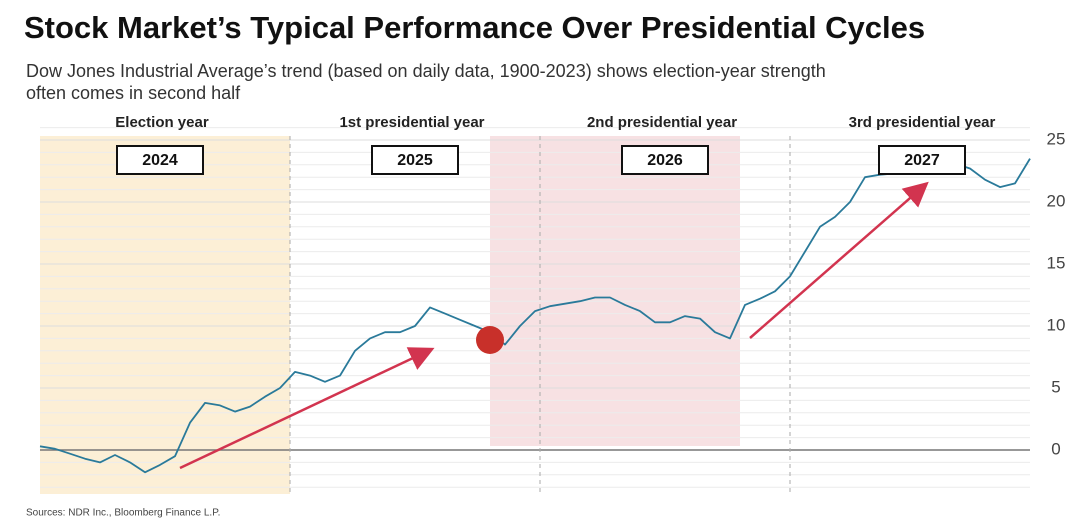  I want to click on period-label: 1st presidential year, so click(411, 122).